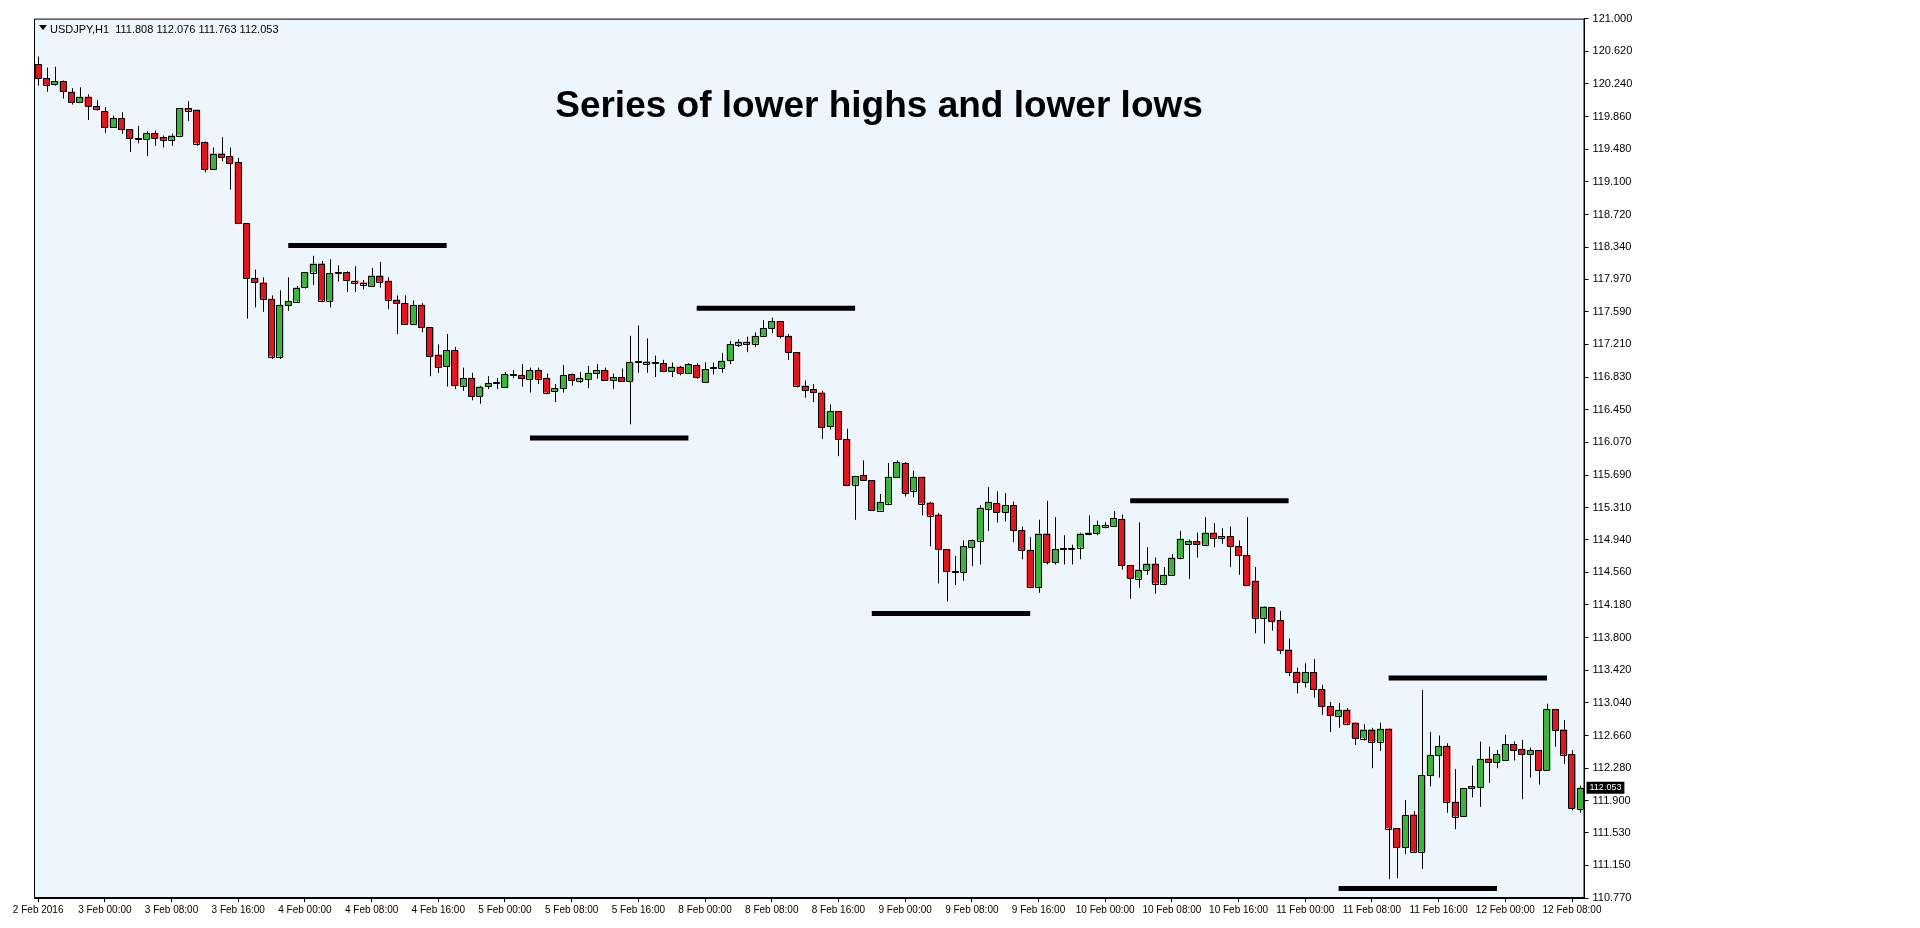 The image size is (1920, 928). What do you see at coordinates (1612, 17) in the screenshot?
I see `y-tick-label: 121.000` at bounding box center [1612, 17].